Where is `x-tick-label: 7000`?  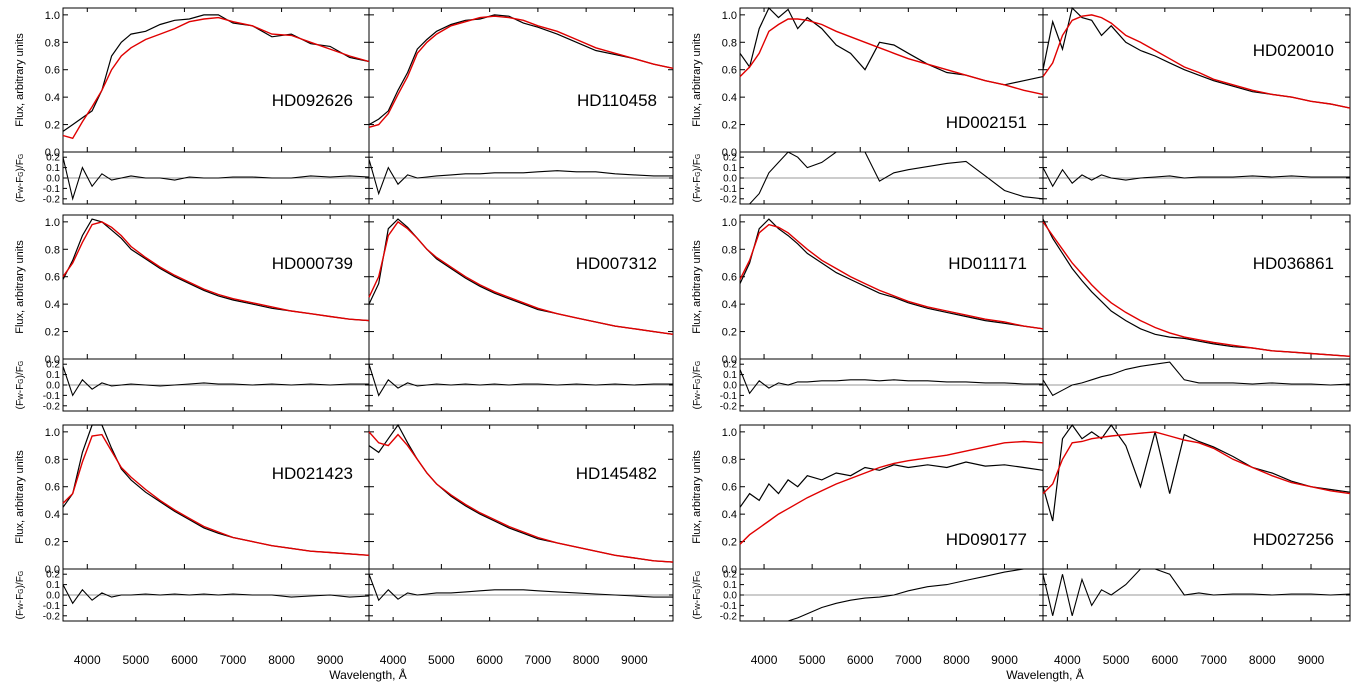 x-tick-label: 7000 is located at coordinates (908, 660).